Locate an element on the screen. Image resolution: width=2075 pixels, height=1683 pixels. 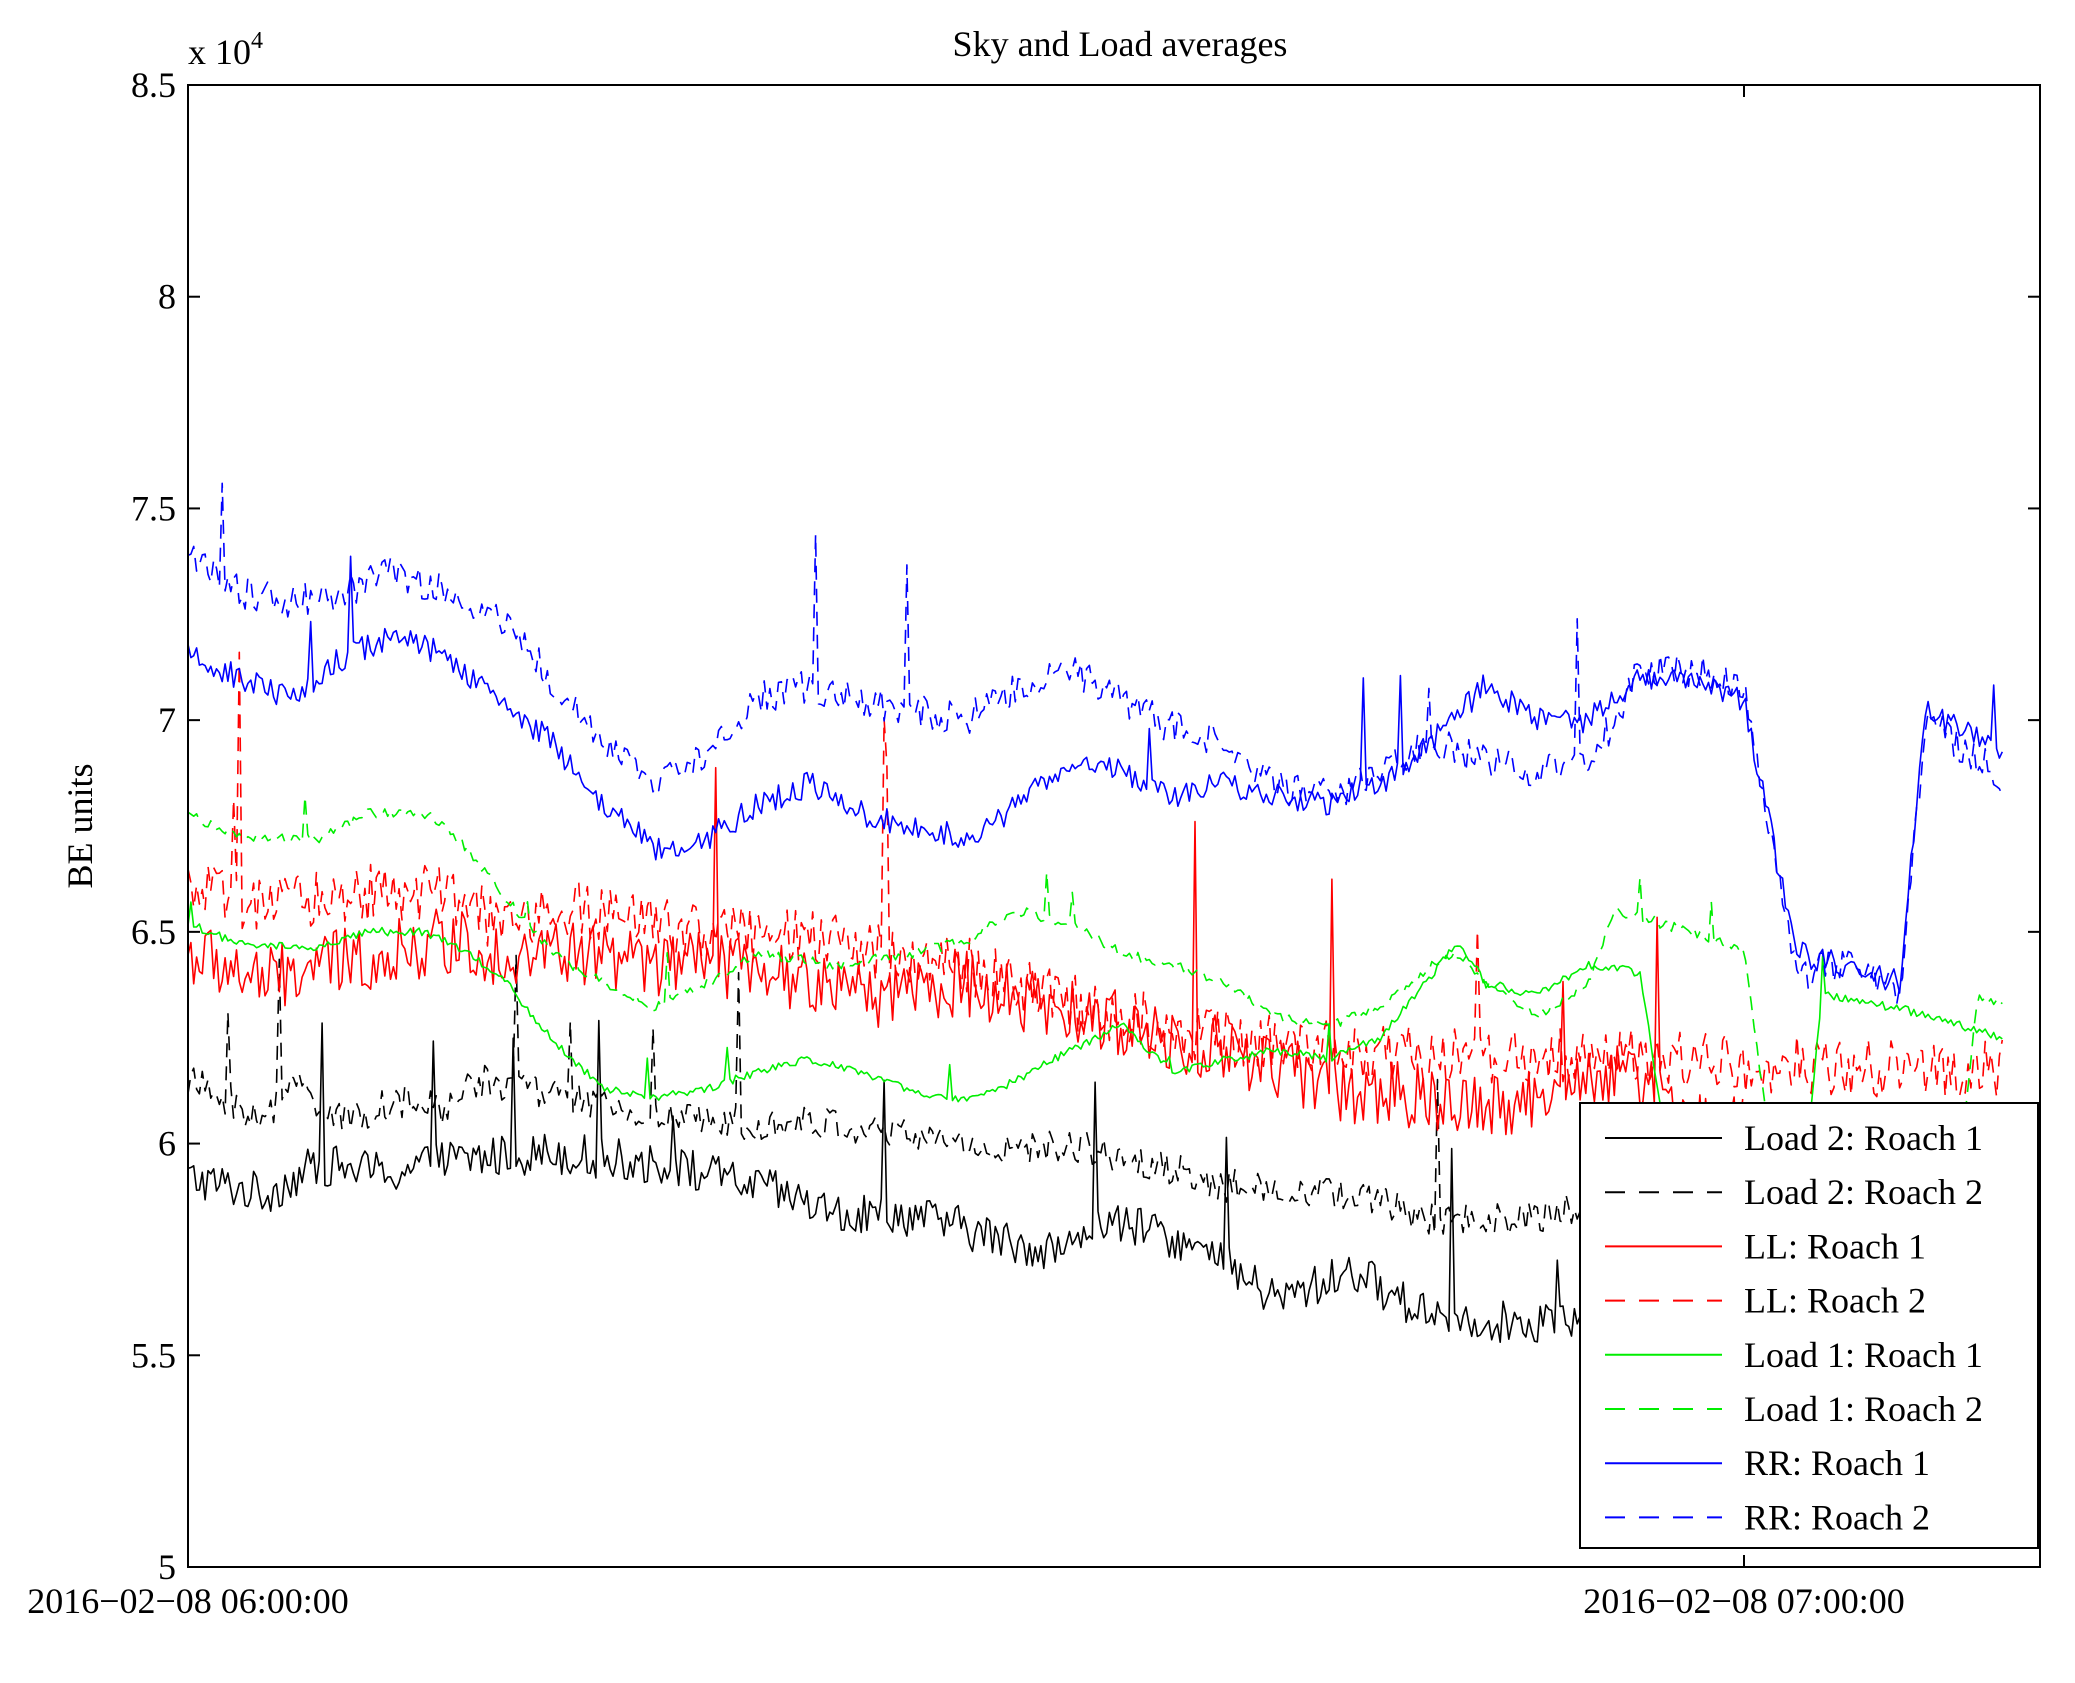
legend-box is located at coordinates (1809, 1325).